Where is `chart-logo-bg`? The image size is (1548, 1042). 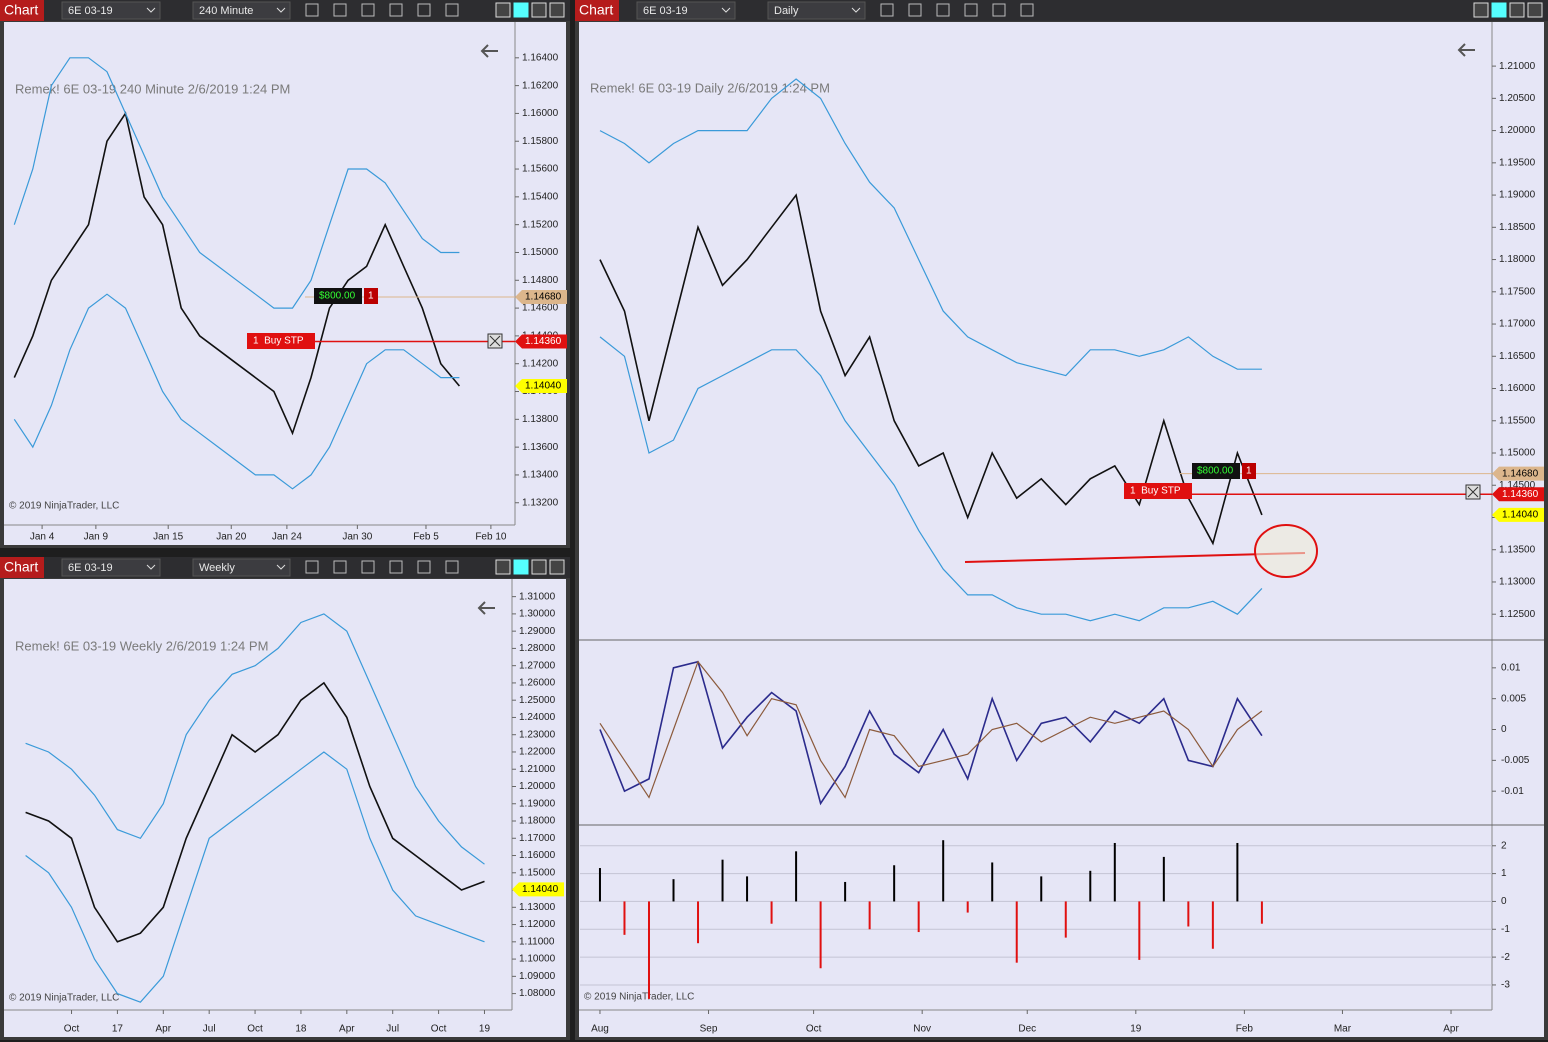 chart-logo-bg is located at coordinates (22, 567).